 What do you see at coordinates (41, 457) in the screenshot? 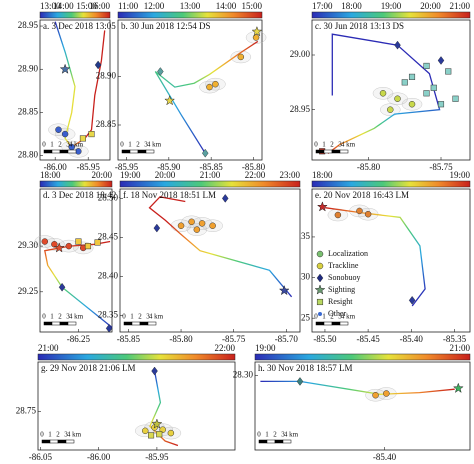
I see `x-tick-label: -86.05` at bounding box center [41, 457].